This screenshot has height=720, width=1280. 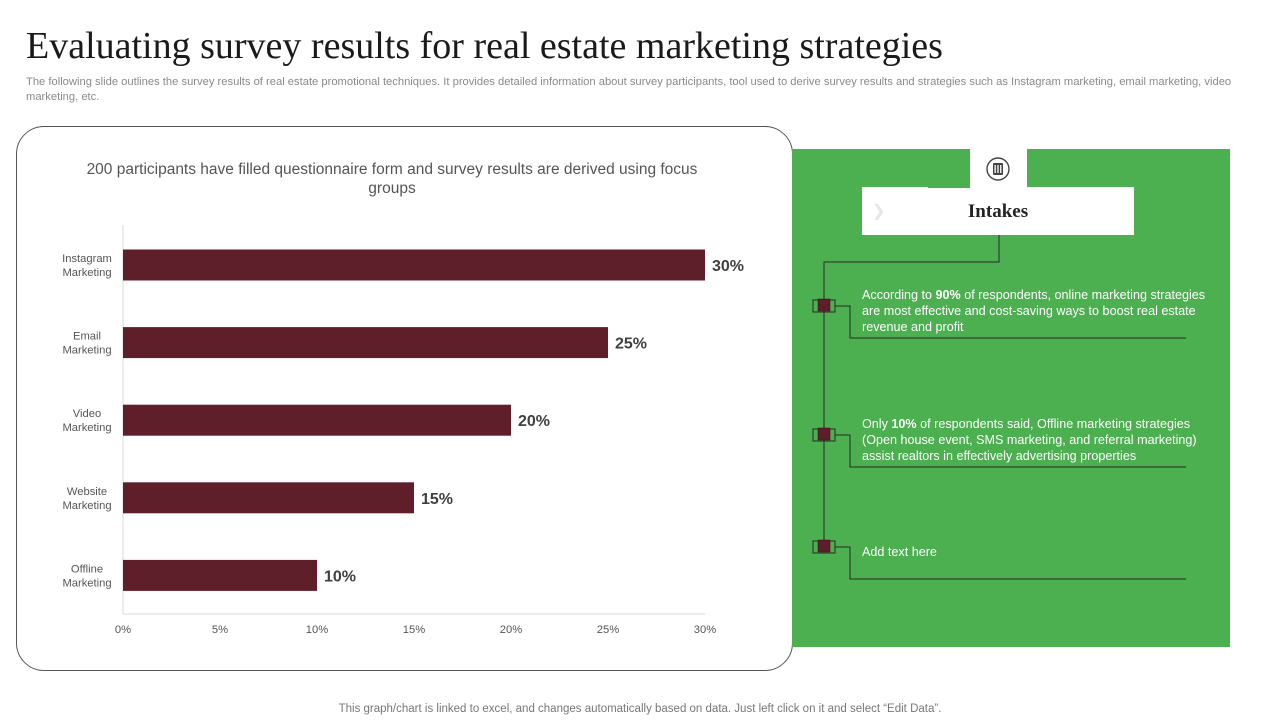 I want to click on chevron-right-icon: ❯, so click(x=879, y=211).